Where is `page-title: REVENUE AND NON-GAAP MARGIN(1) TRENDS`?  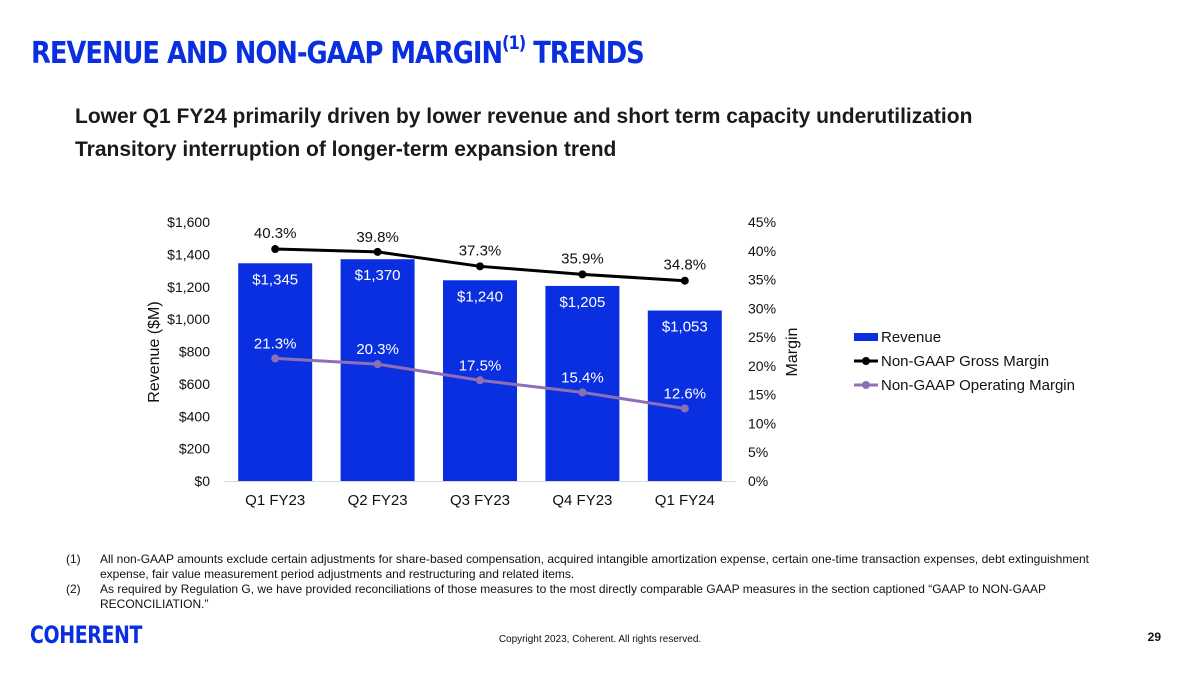
page-title: REVENUE AND NON-GAAP MARGIN(1) TRENDS is located at coordinates (338, 51).